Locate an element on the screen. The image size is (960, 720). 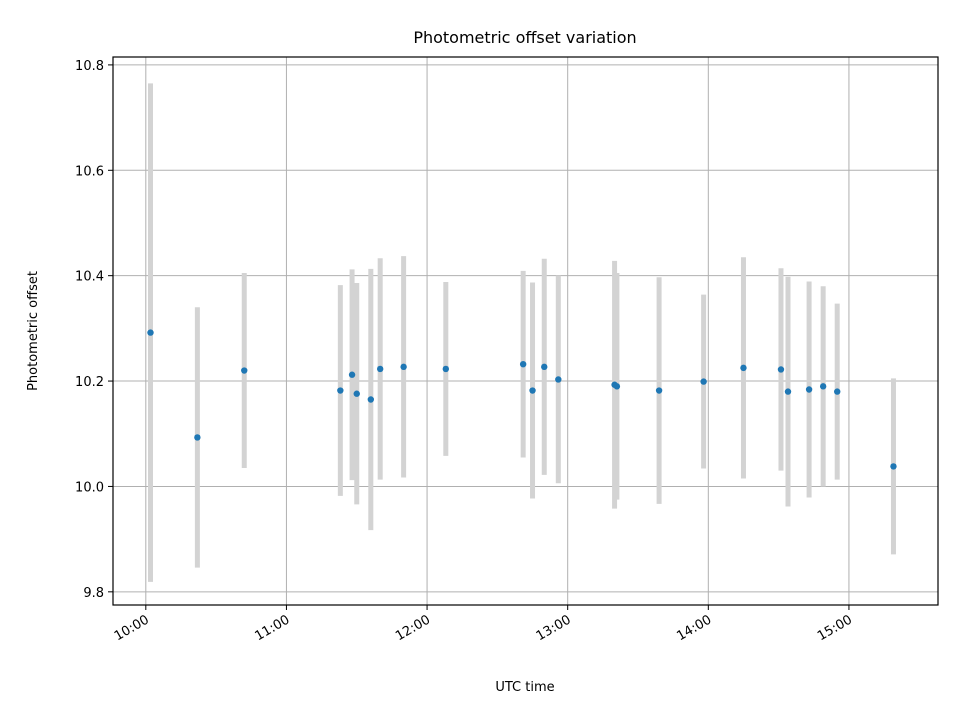
x-axis: 10:00 11:00 12:00 13:00 14:00 15:00 is located at coordinates (483, 624).